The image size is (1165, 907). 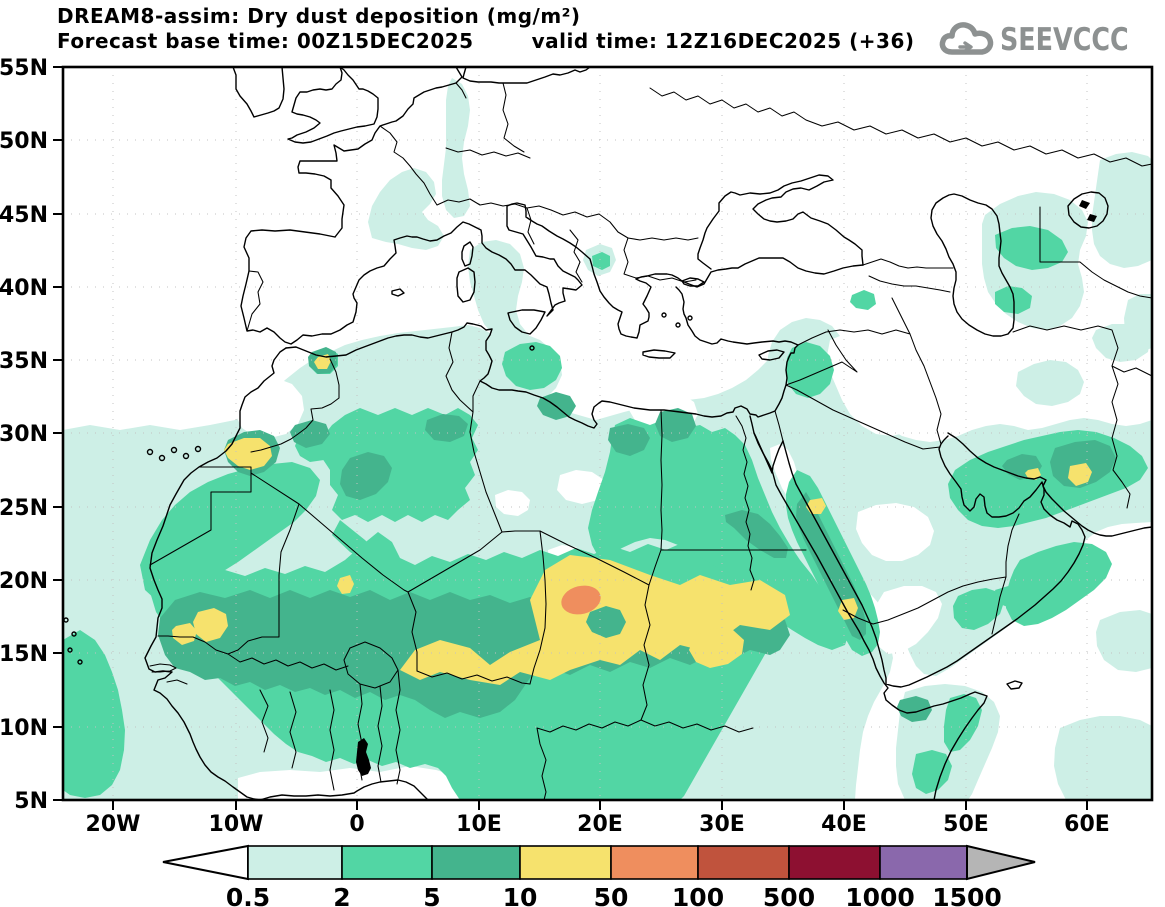 I want to click on lon-label: 20E, so click(x=600, y=824).